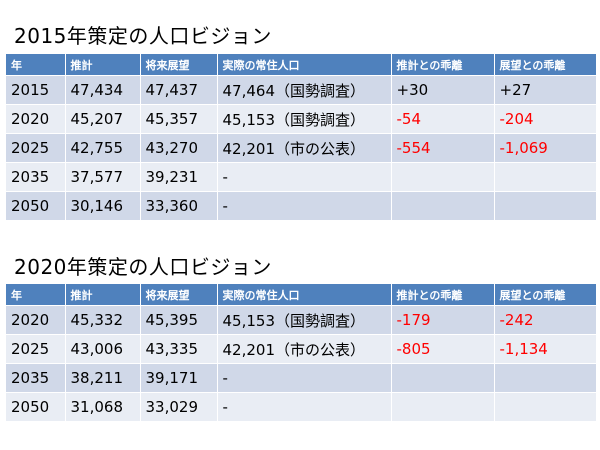  Describe the element at coordinates (443, 349) in the screenshot. I see `estimate-gap-cell: -805` at that location.